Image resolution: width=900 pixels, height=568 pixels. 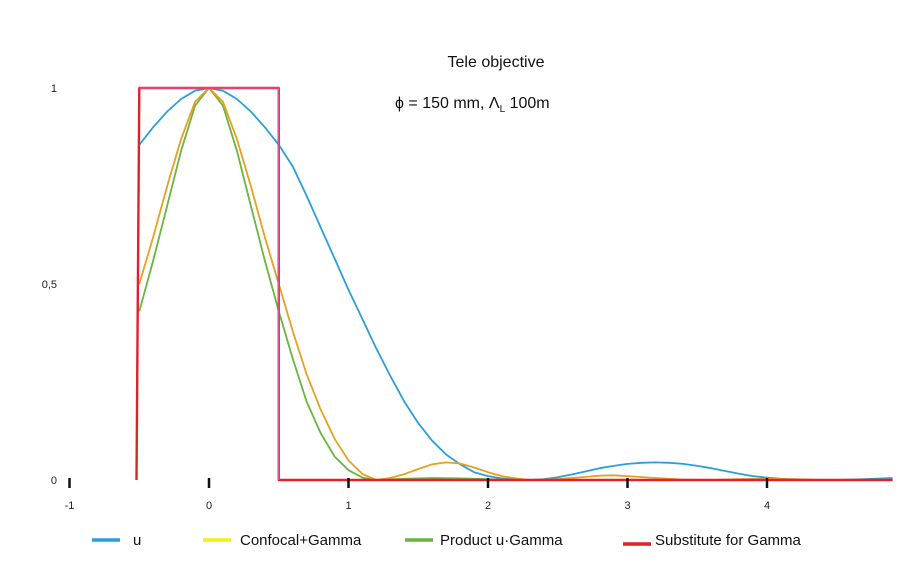 What do you see at coordinates (70, 506) in the screenshot?
I see `x-tick-label: -1` at bounding box center [70, 506].